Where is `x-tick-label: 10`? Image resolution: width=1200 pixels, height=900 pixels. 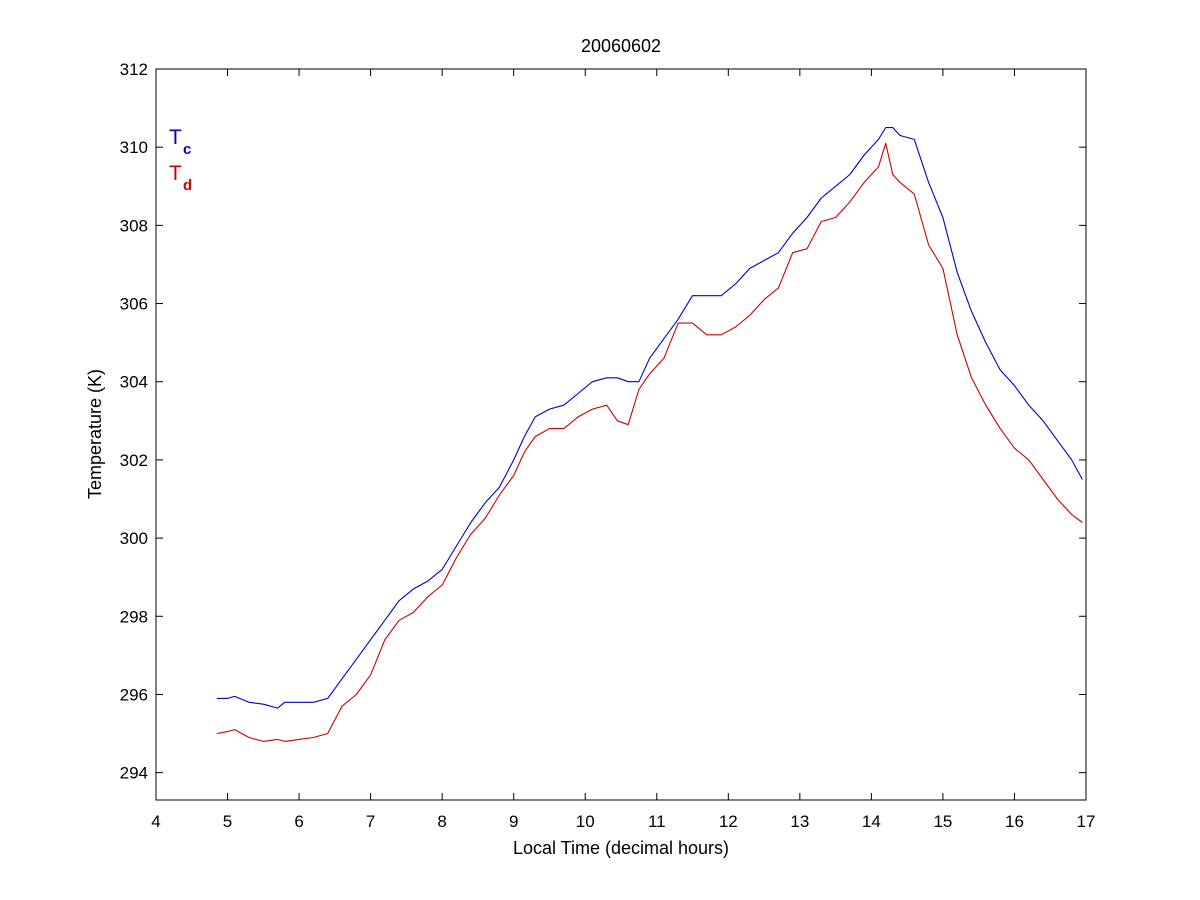
x-tick-label: 10 is located at coordinates (585, 821).